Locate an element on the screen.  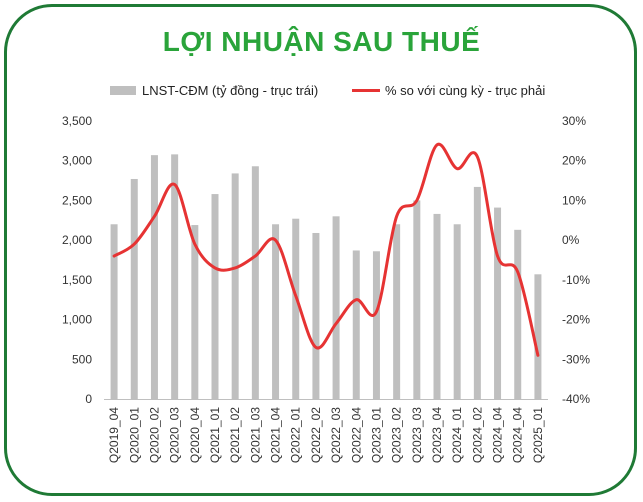
x-tick-label: Q2022_01 is located at coordinates (296, 435).